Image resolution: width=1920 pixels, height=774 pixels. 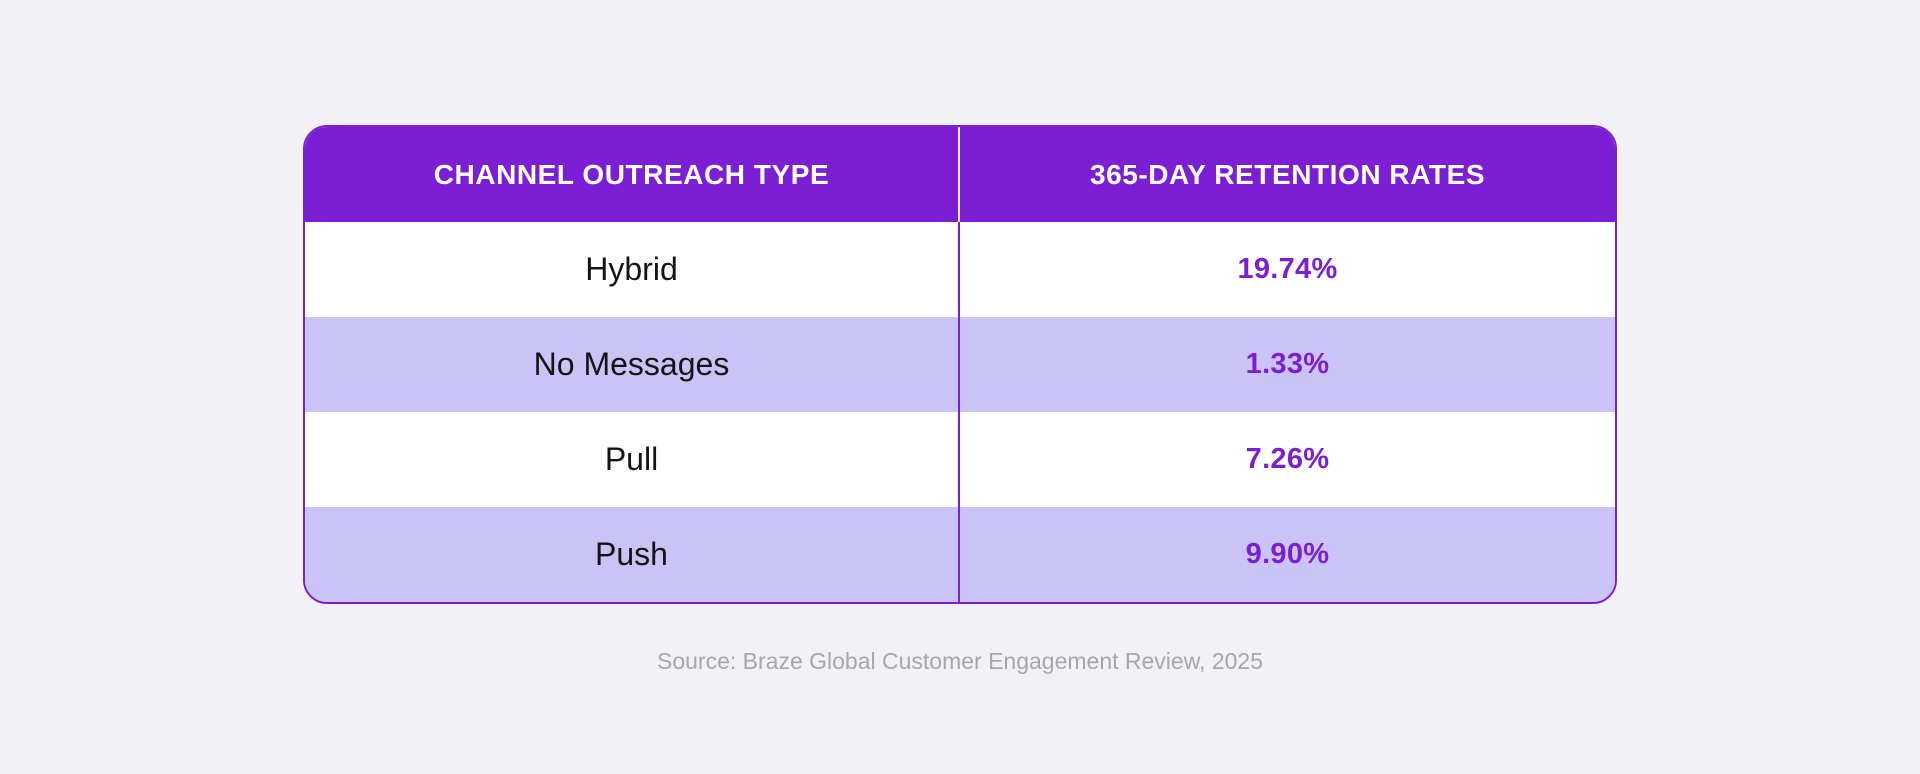 What do you see at coordinates (632, 174) in the screenshot?
I see `header-channel-outreach-type: CHANNEL OUTREACH TYPE` at bounding box center [632, 174].